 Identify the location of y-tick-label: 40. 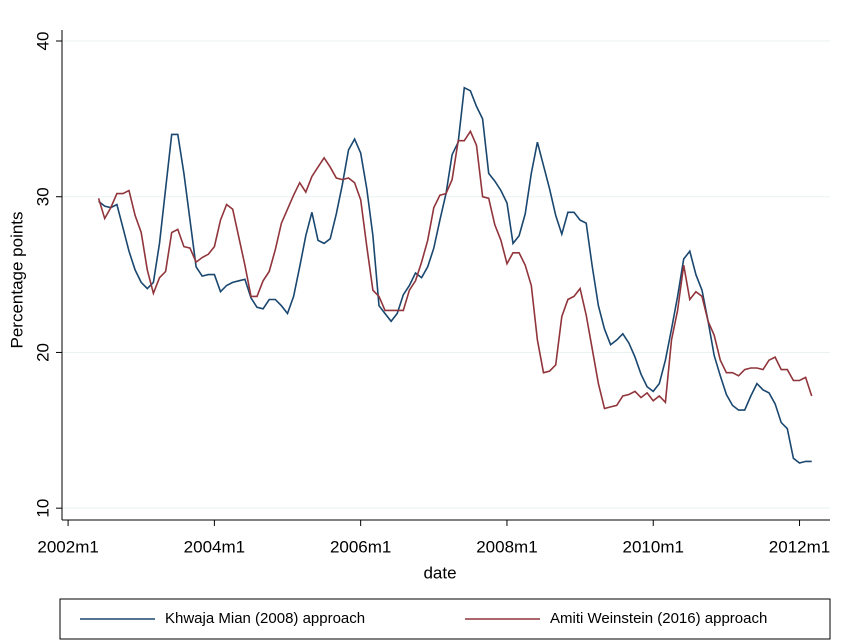
(42, 41).